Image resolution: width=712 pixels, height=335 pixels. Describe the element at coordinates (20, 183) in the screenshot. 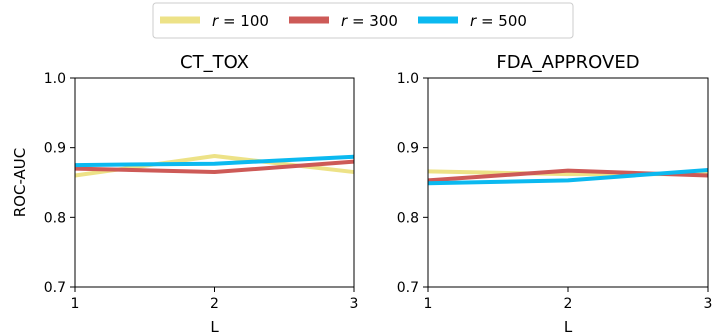

I see `y-axis-title: ROC-AUC` at that location.